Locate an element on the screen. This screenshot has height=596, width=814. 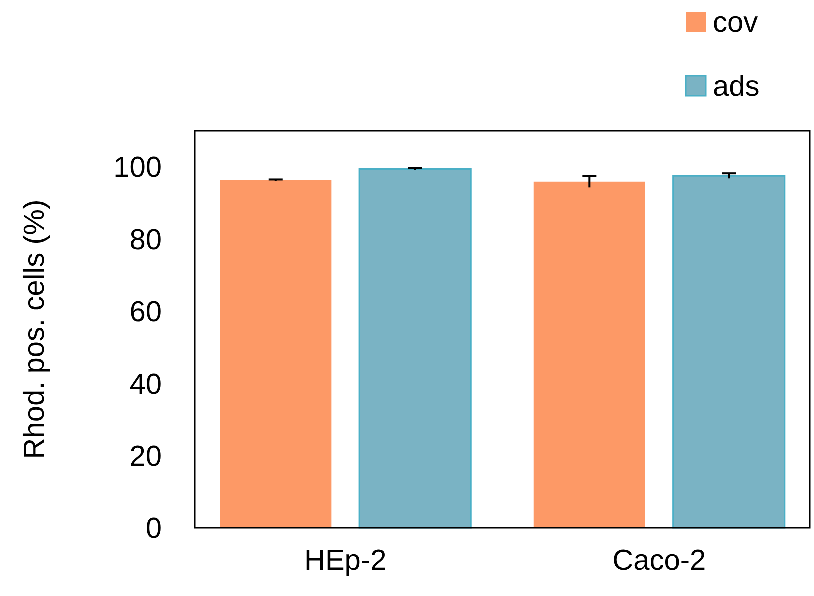
y-tick-label: 100 is located at coordinates (138, 168).